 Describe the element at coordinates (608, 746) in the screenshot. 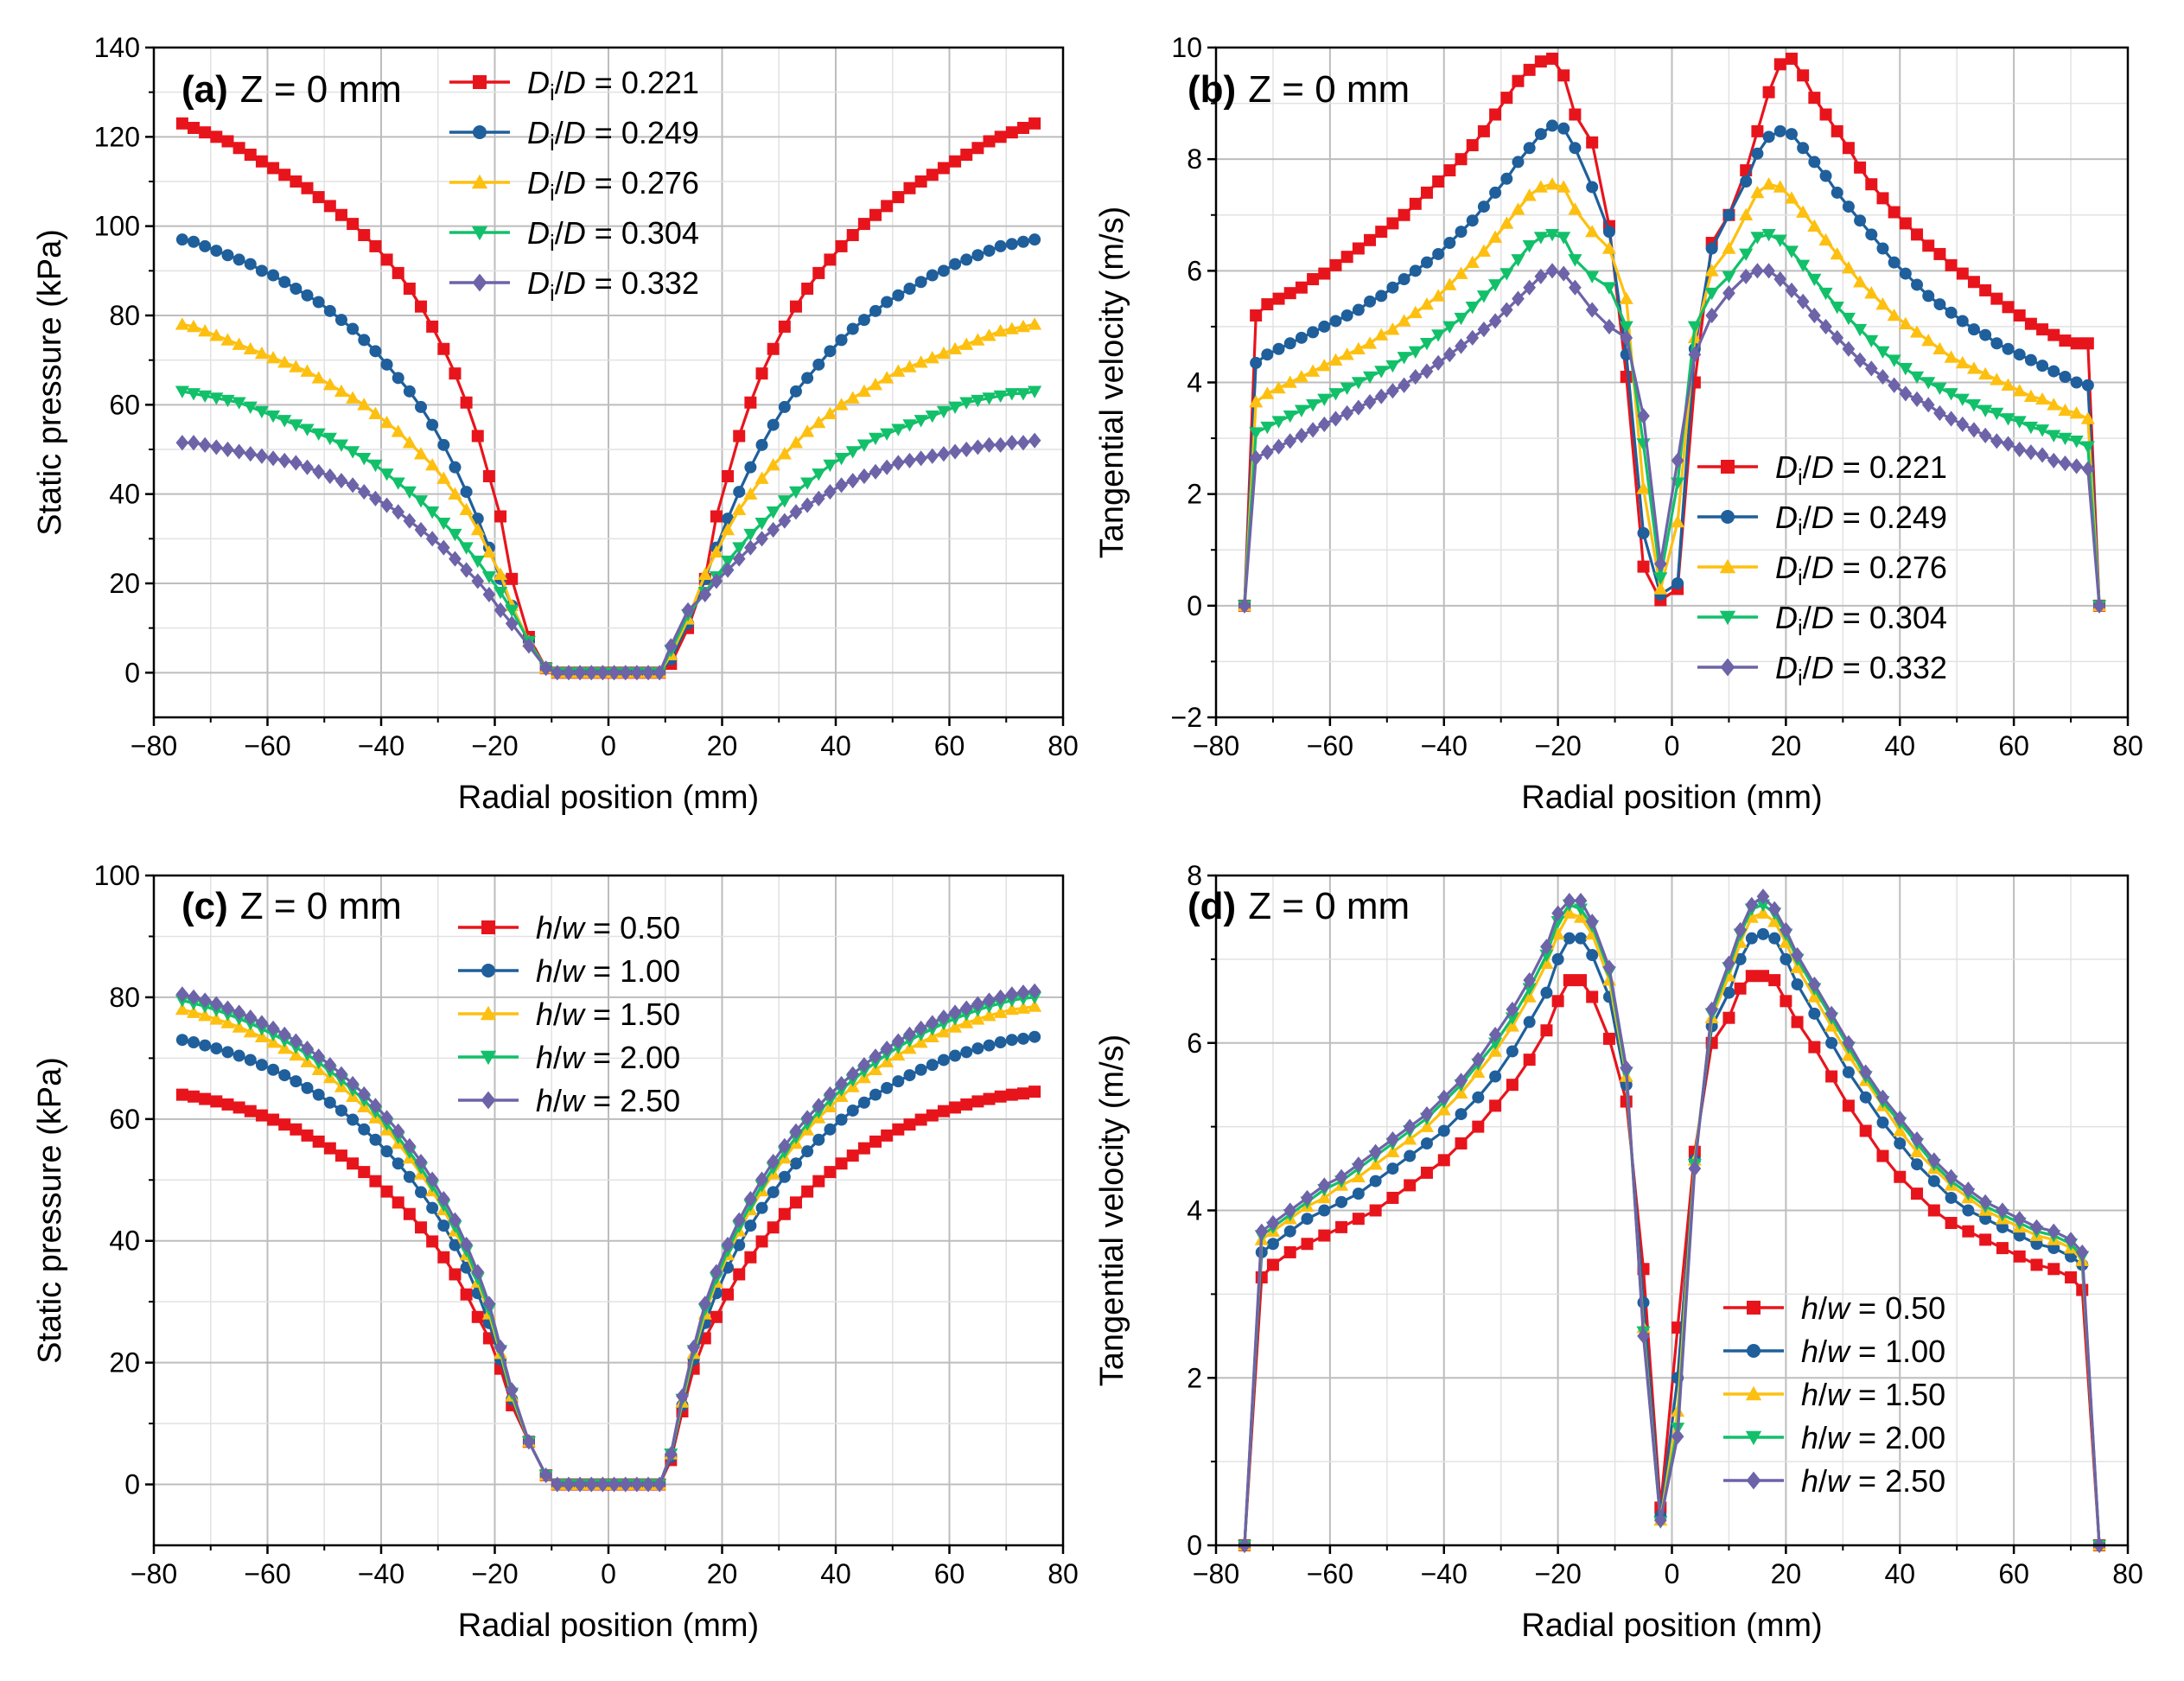

I see `x-tick-label: 0` at that location.